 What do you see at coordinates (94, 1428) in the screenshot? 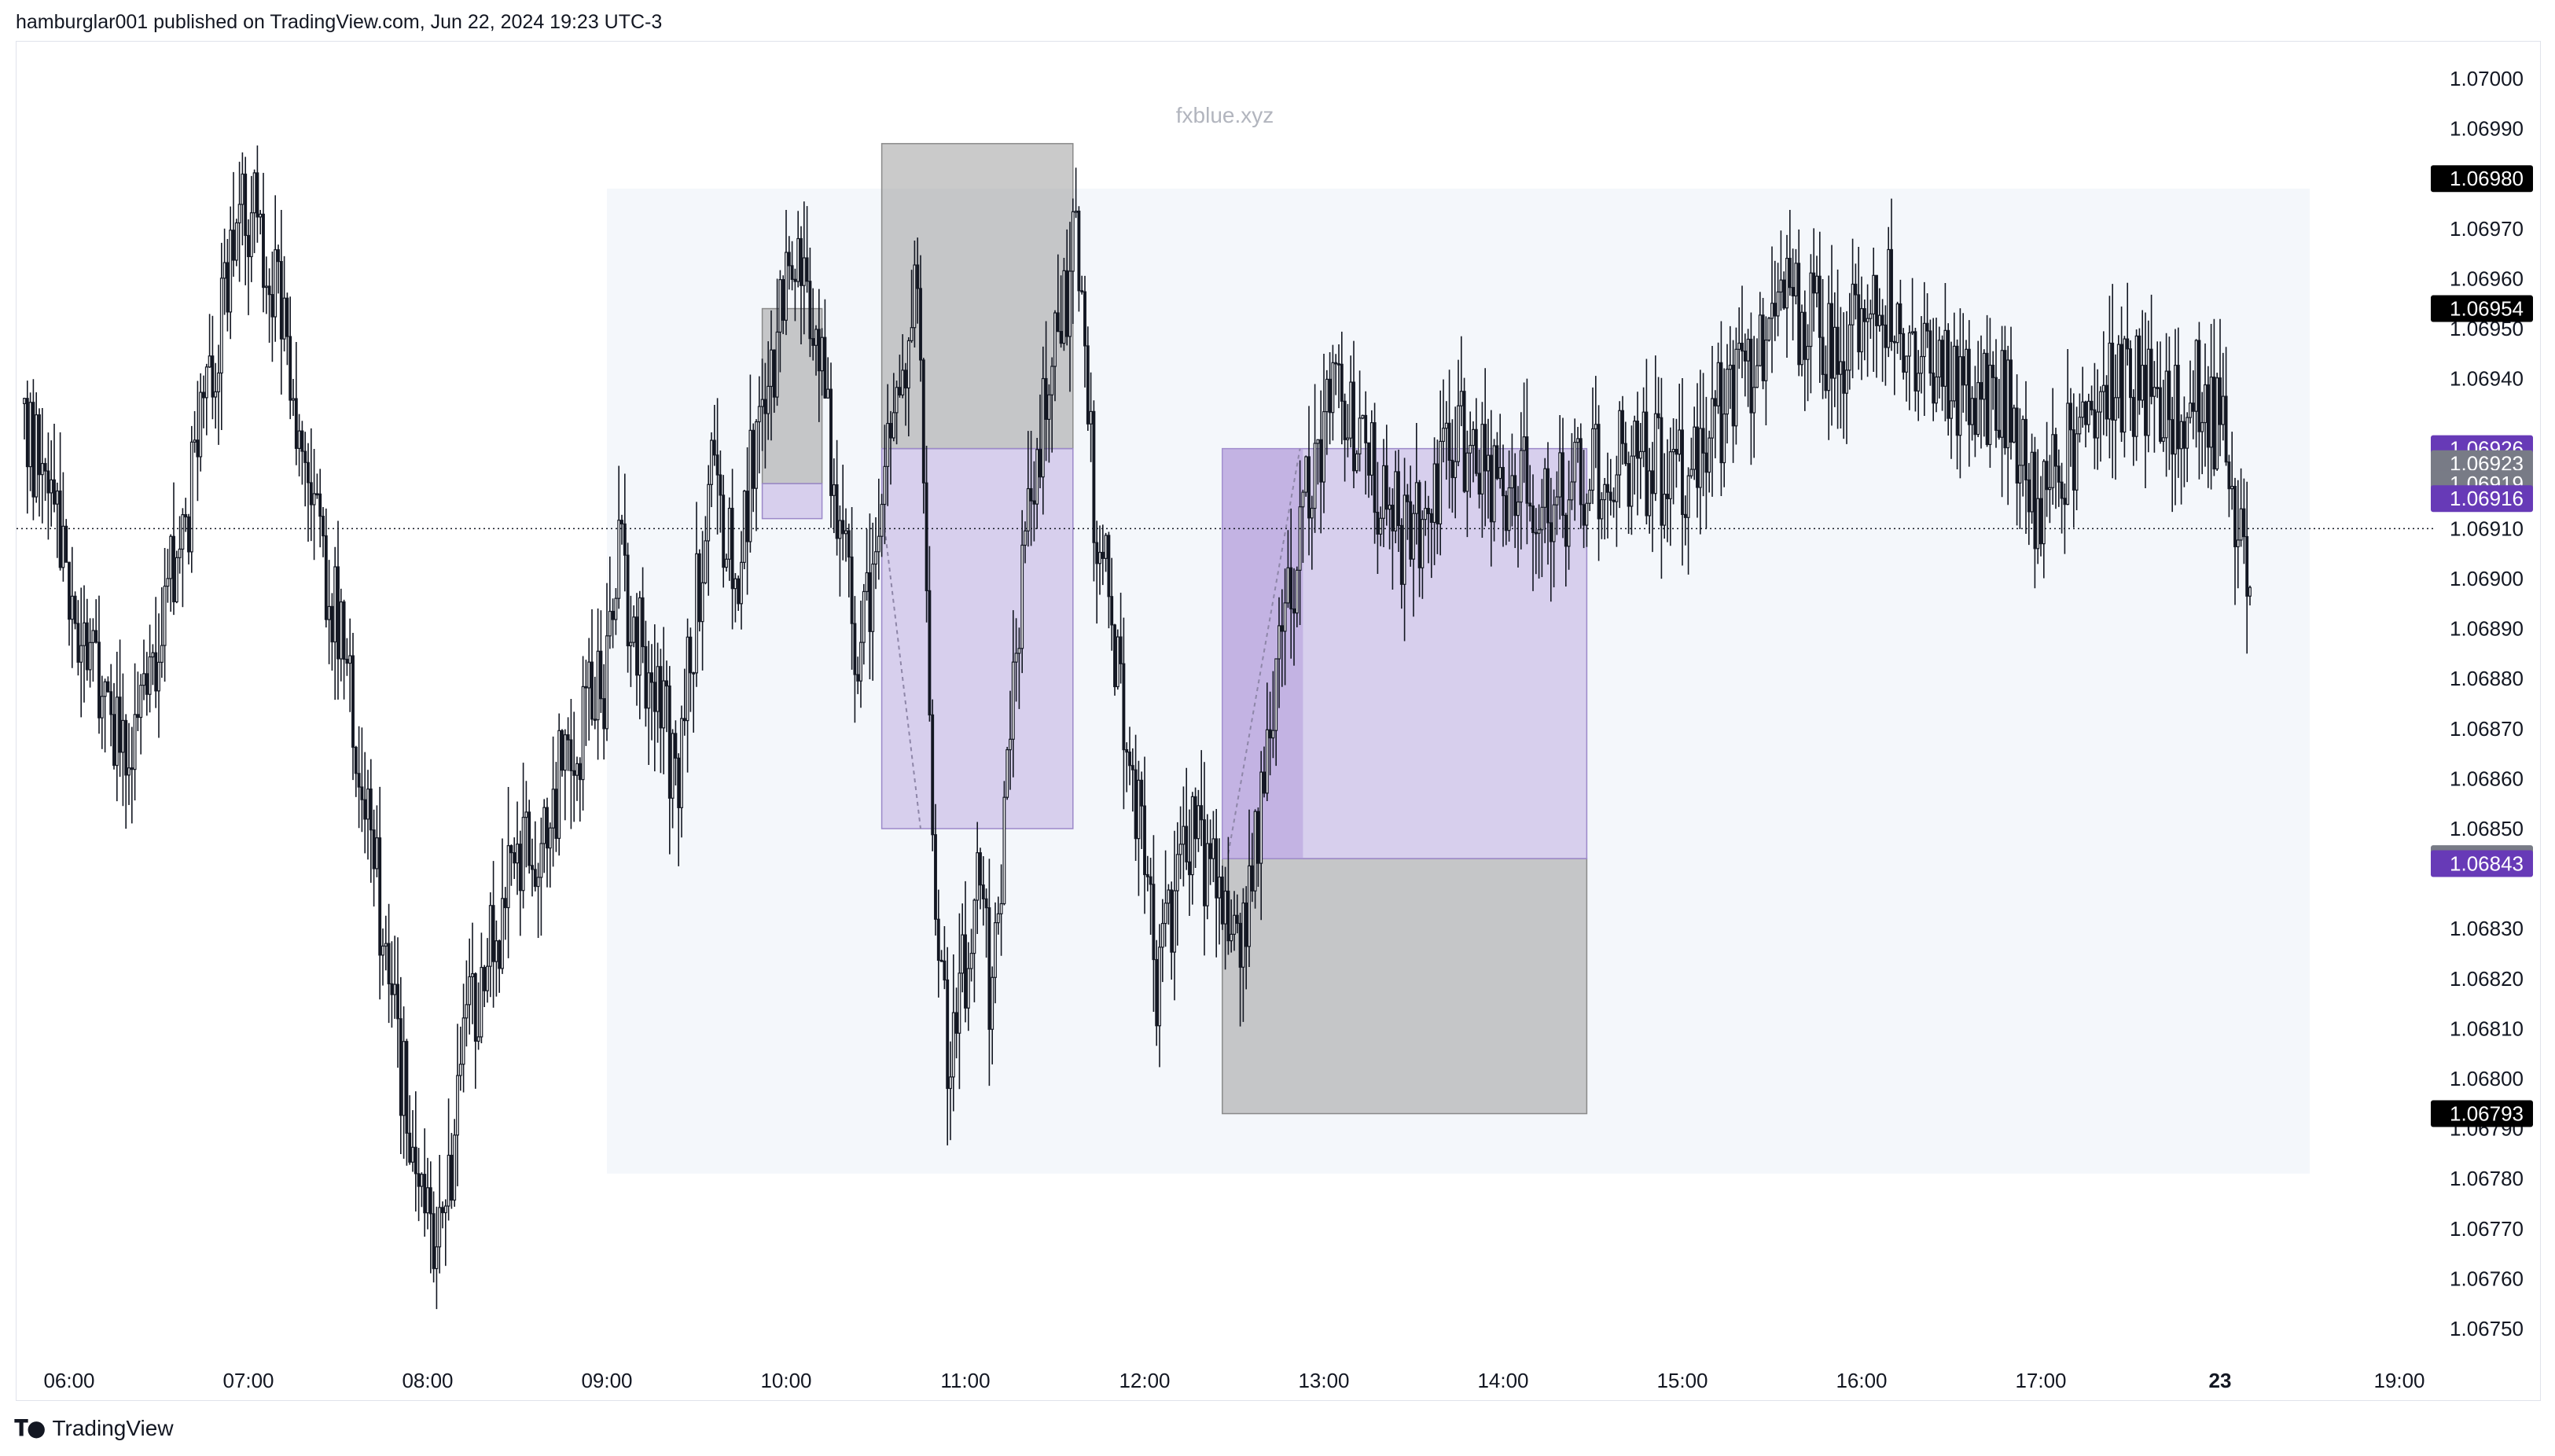
I see `footer-brand: 𝐓● TradingView` at bounding box center [94, 1428].